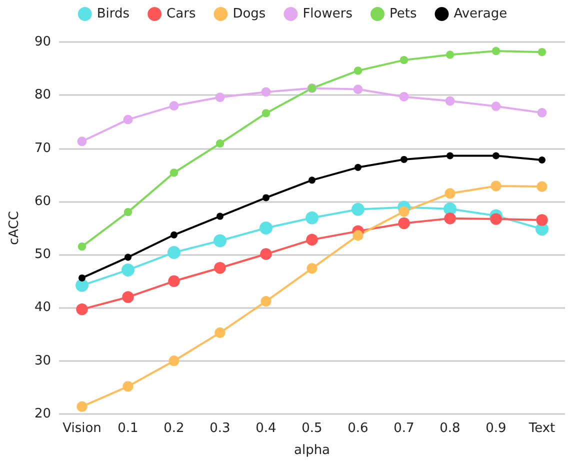 Image resolution: width=585 pixels, height=464 pixels. What do you see at coordinates (14, 228) in the screenshot?
I see `y-axis-title: cACC` at bounding box center [14, 228].